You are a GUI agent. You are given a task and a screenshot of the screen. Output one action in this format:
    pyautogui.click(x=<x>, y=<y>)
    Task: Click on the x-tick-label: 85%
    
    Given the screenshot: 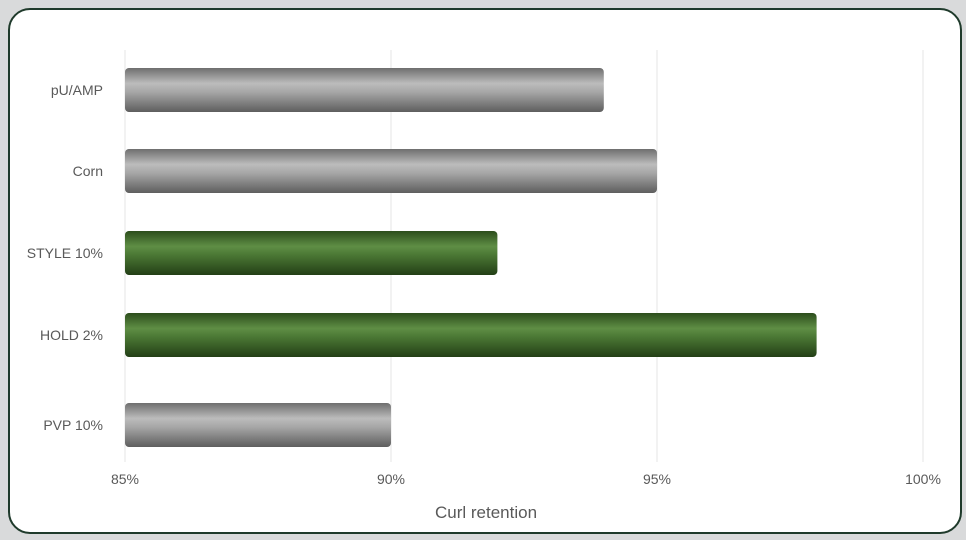 What is the action you would take?
    pyautogui.click(x=125, y=479)
    